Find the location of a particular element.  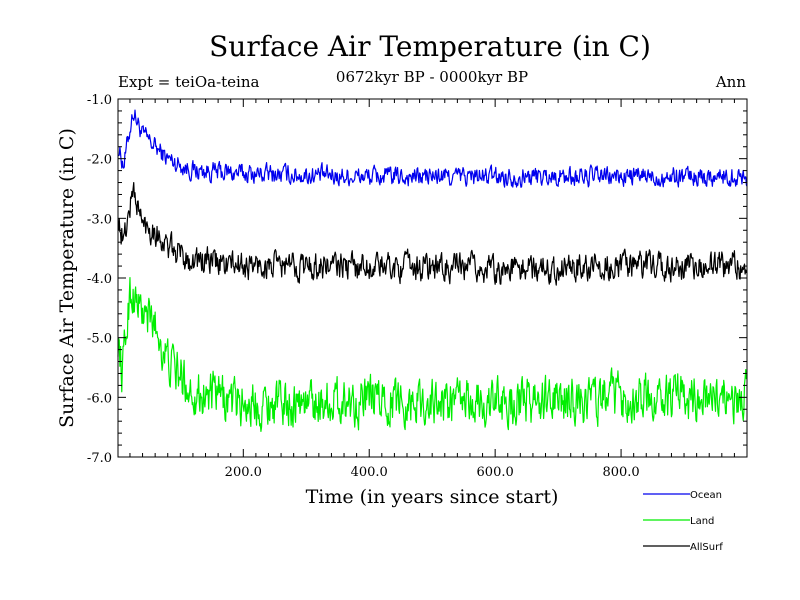

chart-title: Surface Air Temperature (in C) is located at coordinates (430, 46).